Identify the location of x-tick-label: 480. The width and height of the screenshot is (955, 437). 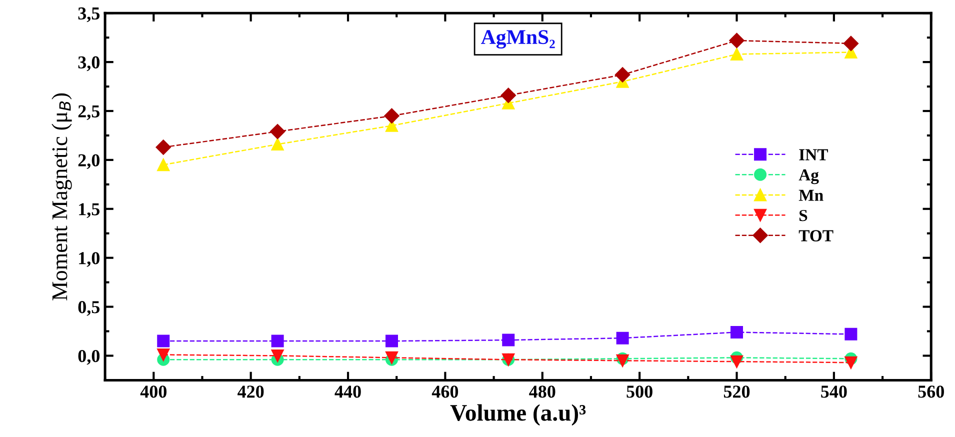
(542, 392).